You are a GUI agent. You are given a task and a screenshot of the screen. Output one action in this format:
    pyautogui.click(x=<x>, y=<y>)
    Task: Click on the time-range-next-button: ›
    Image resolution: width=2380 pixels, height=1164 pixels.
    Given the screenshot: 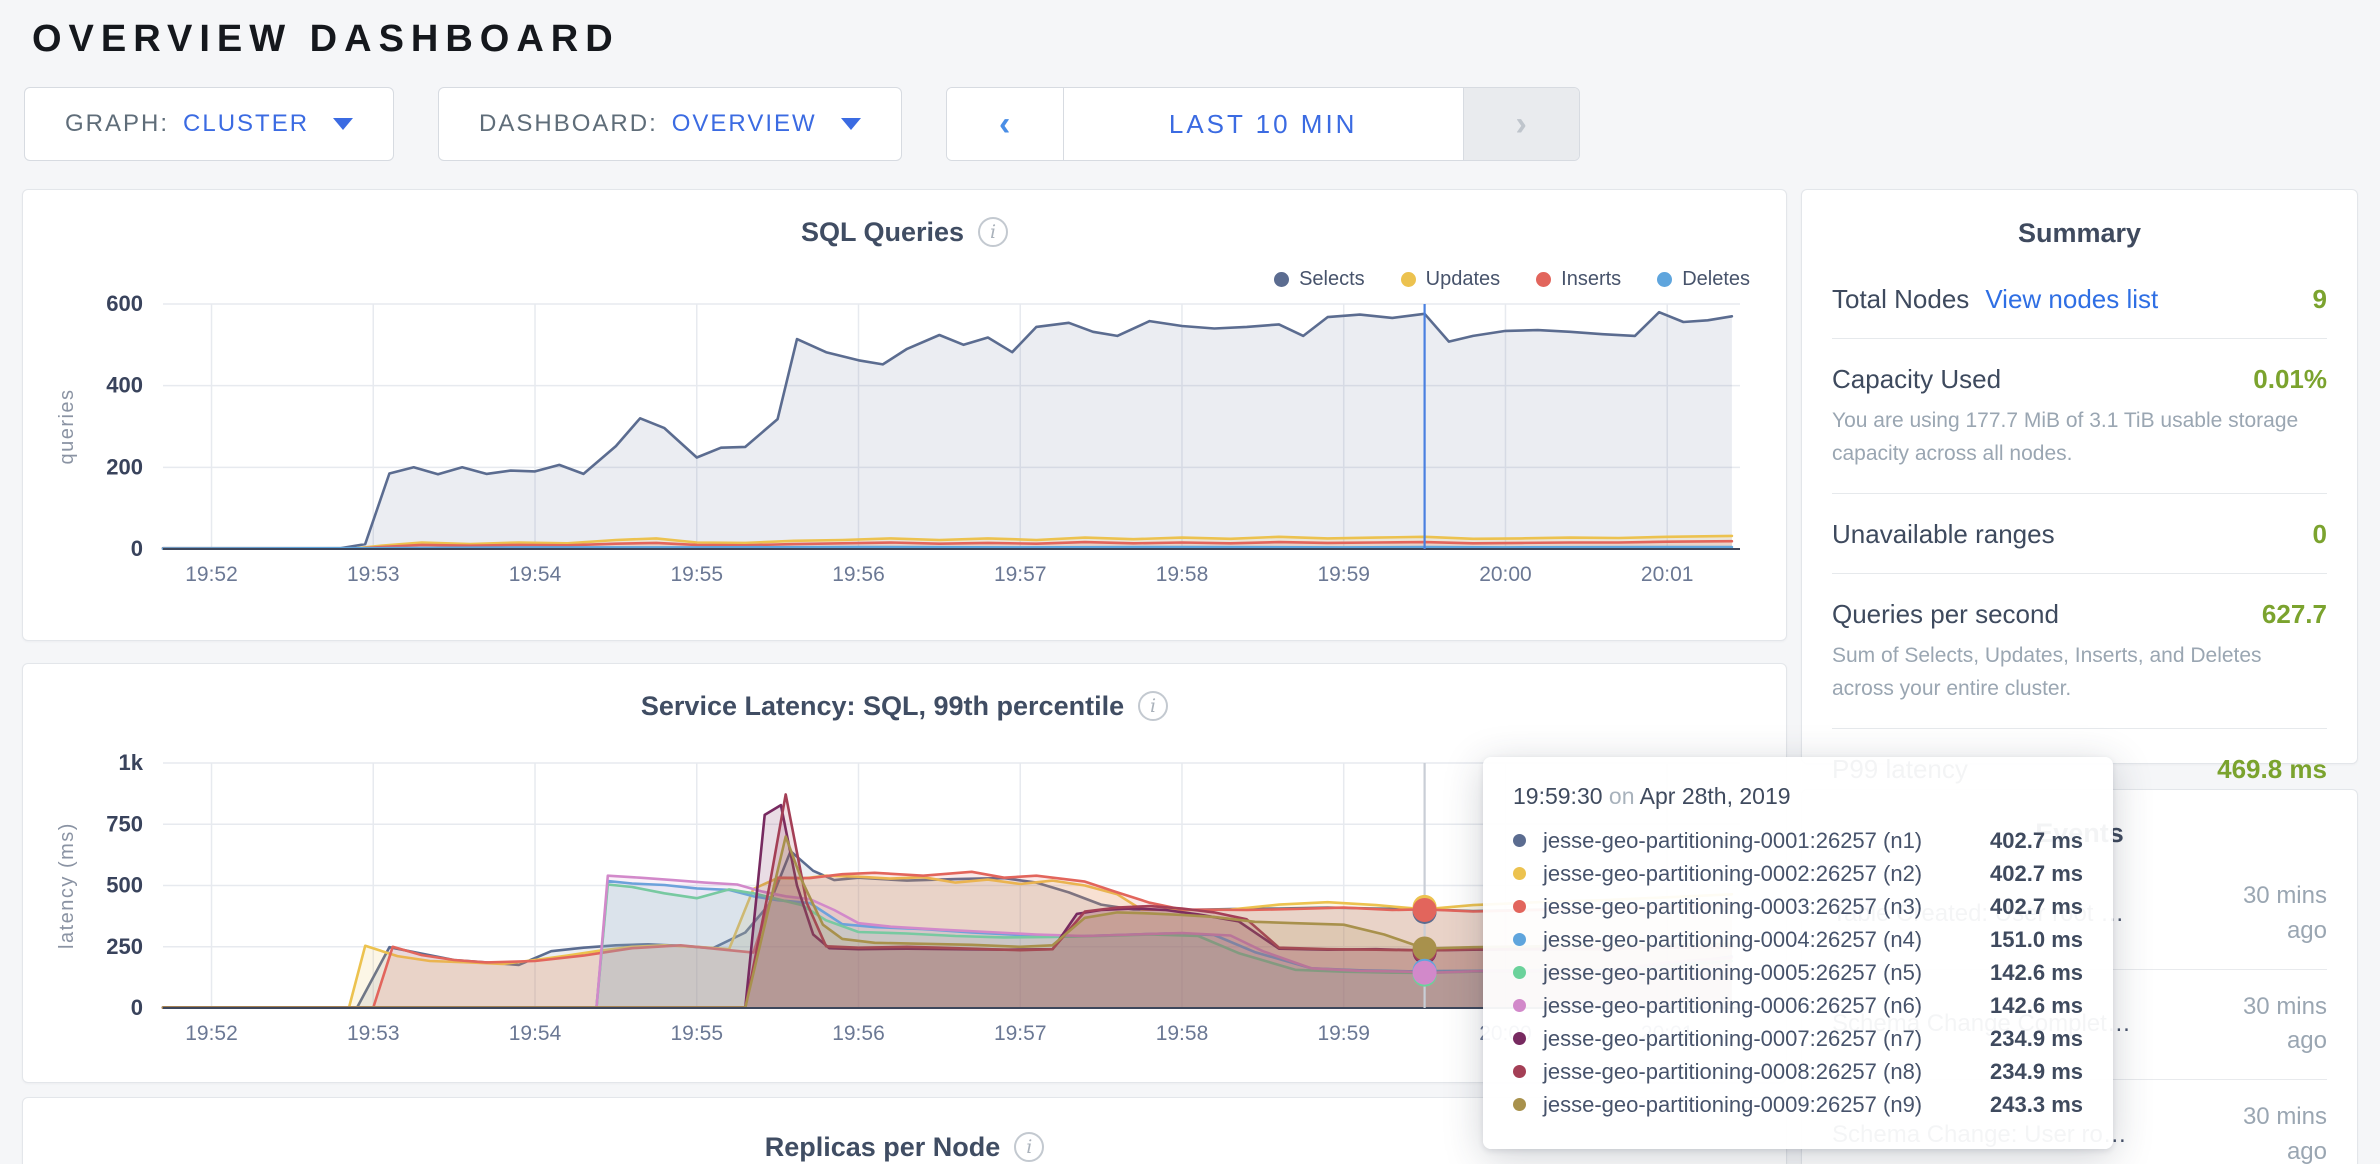 What is the action you would take?
    pyautogui.click(x=1520, y=124)
    